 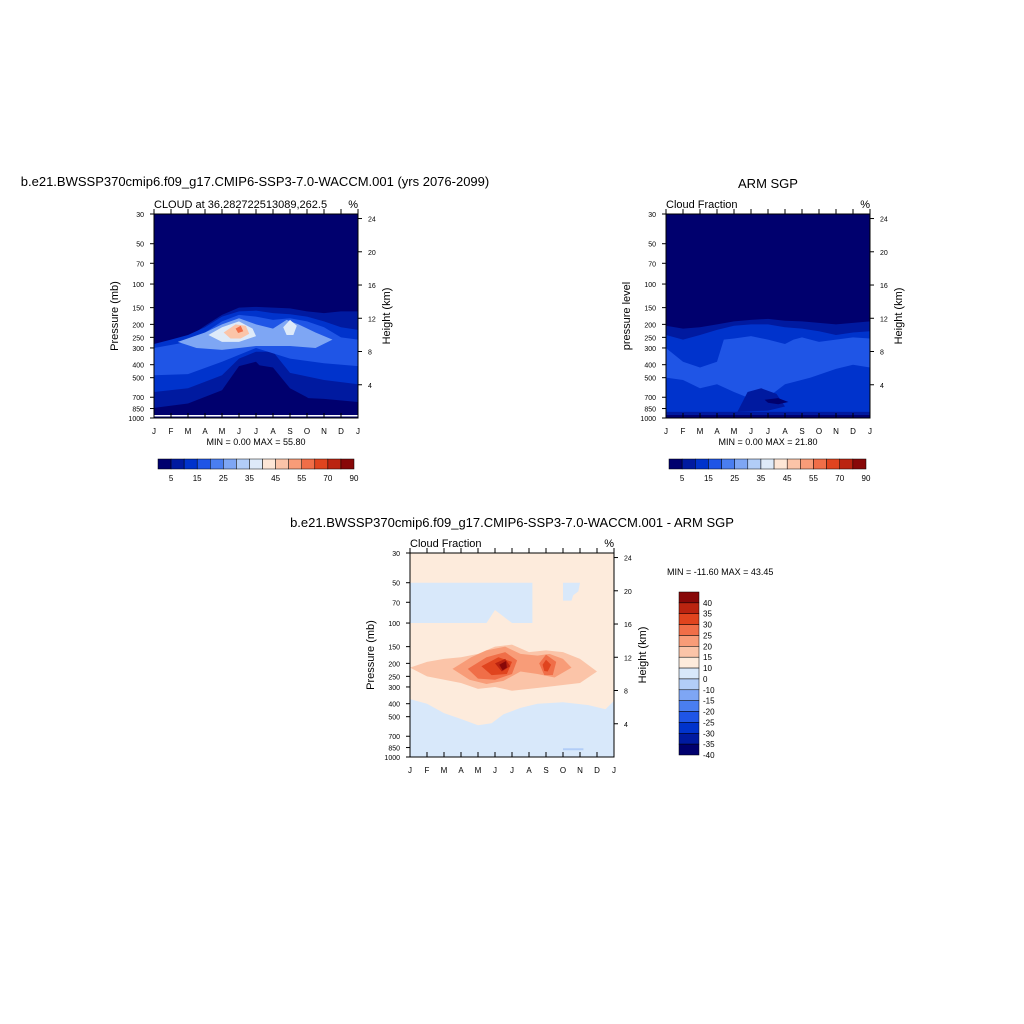 I want to click on units-label: %, so click(x=865, y=205).